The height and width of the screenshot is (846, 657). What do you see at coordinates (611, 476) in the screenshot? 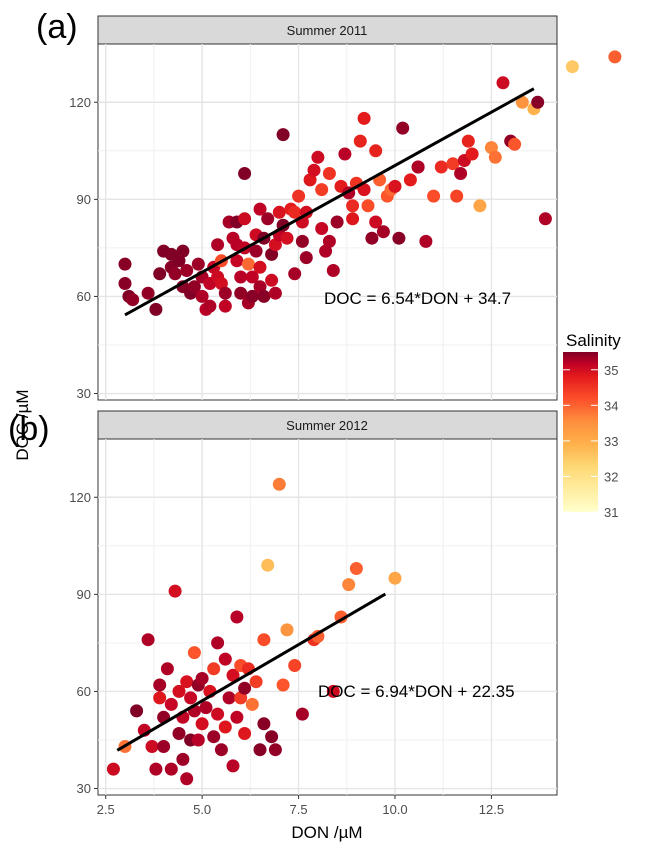
I see `legend-tick-label: 32` at bounding box center [611, 476].